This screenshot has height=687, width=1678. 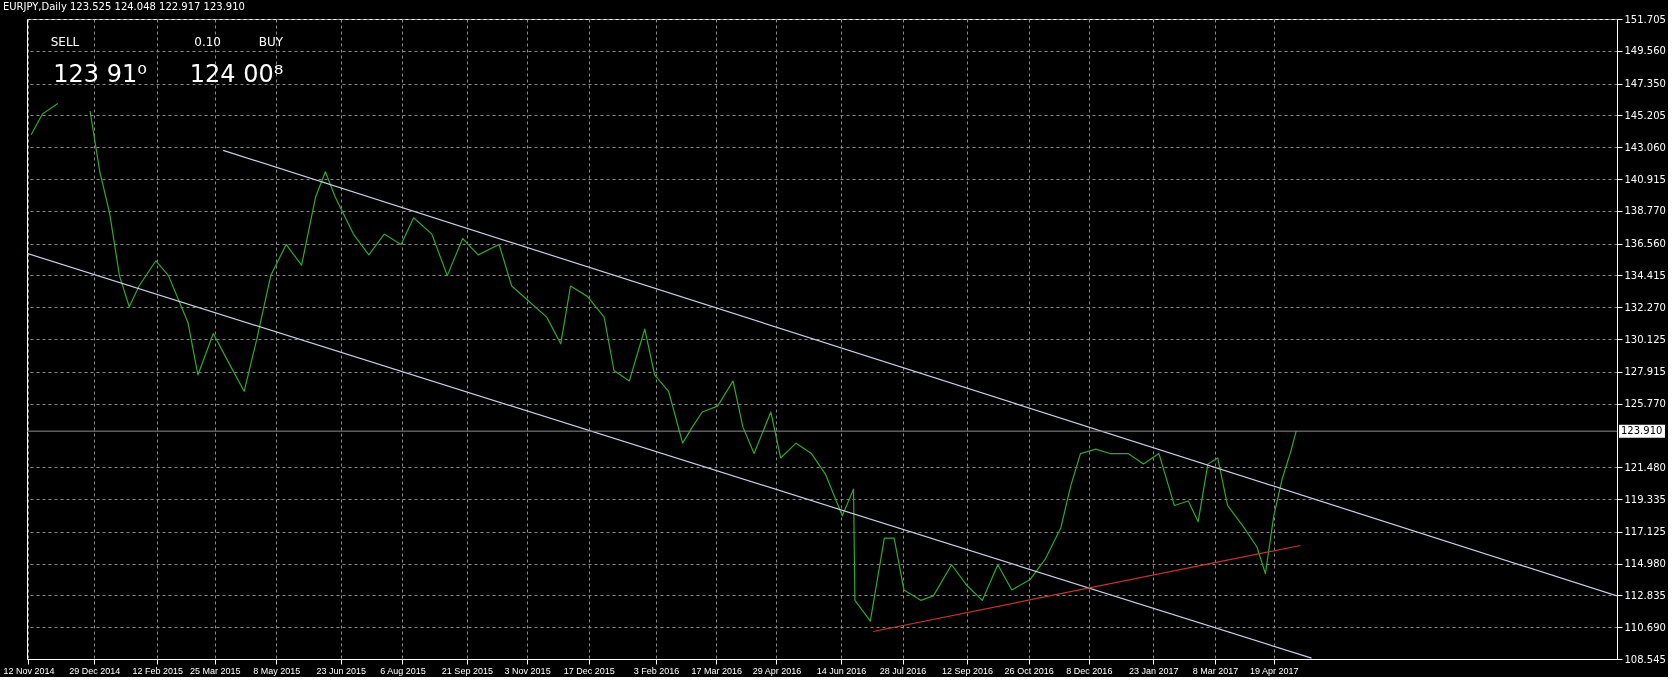 What do you see at coordinates (1645, 339) in the screenshot?
I see `y-tick-label: 130.125` at bounding box center [1645, 339].